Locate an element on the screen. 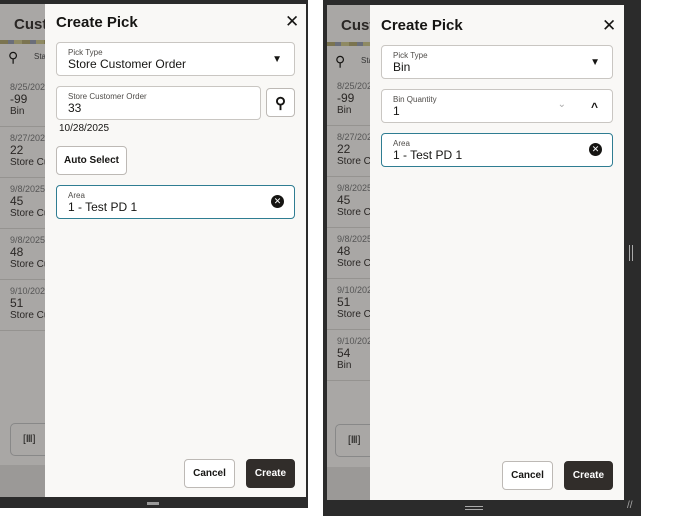 The image size is (696, 529). list-item: 9/10/202 54 Bin is located at coordinates (351, 355).